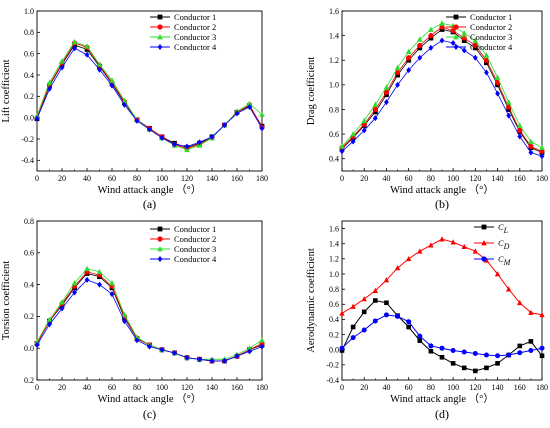 This screenshot has width=550, height=428. I want to click on panel-label: (a), so click(149, 204).